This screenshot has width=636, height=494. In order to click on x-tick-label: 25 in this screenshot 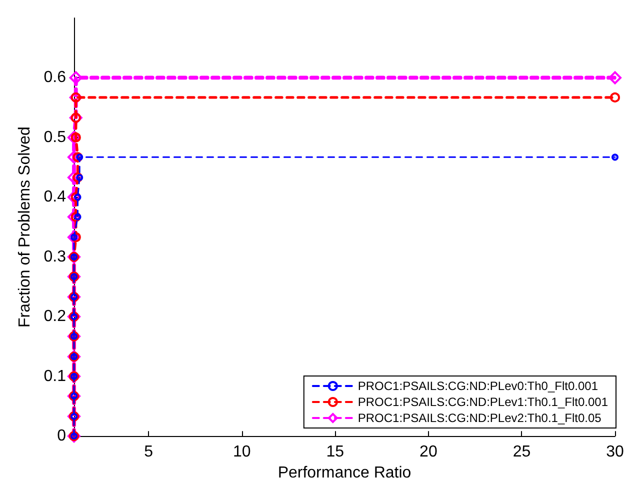, I will do `click(521, 452)`.